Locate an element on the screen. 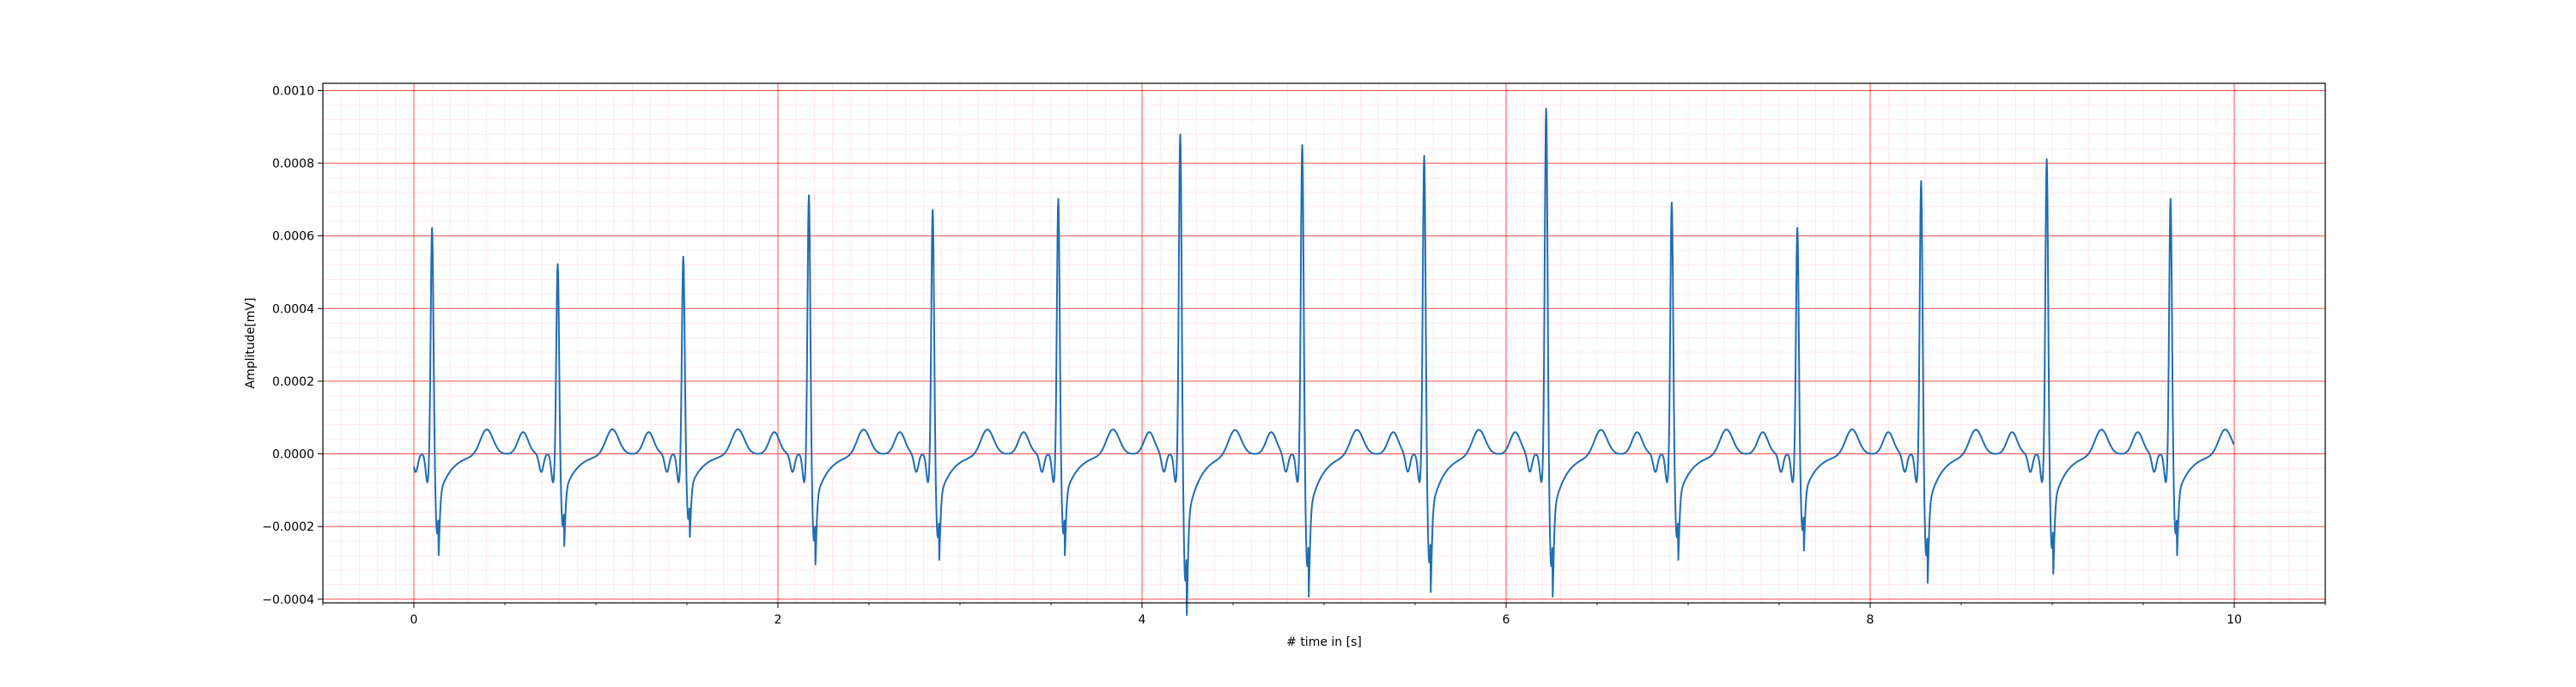 The width and height of the screenshot is (2576, 687). y-tick-label: −0.0002 is located at coordinates (288, 527).